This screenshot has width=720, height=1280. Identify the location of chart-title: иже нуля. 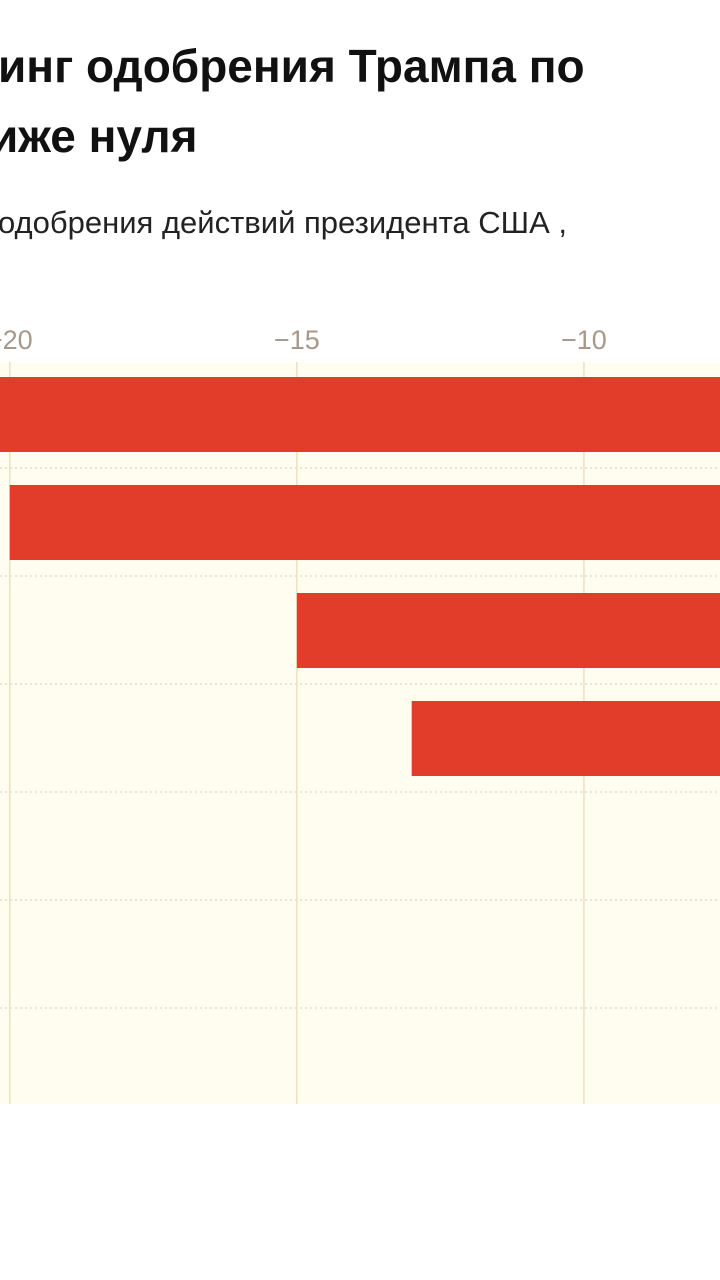
(98, 136).